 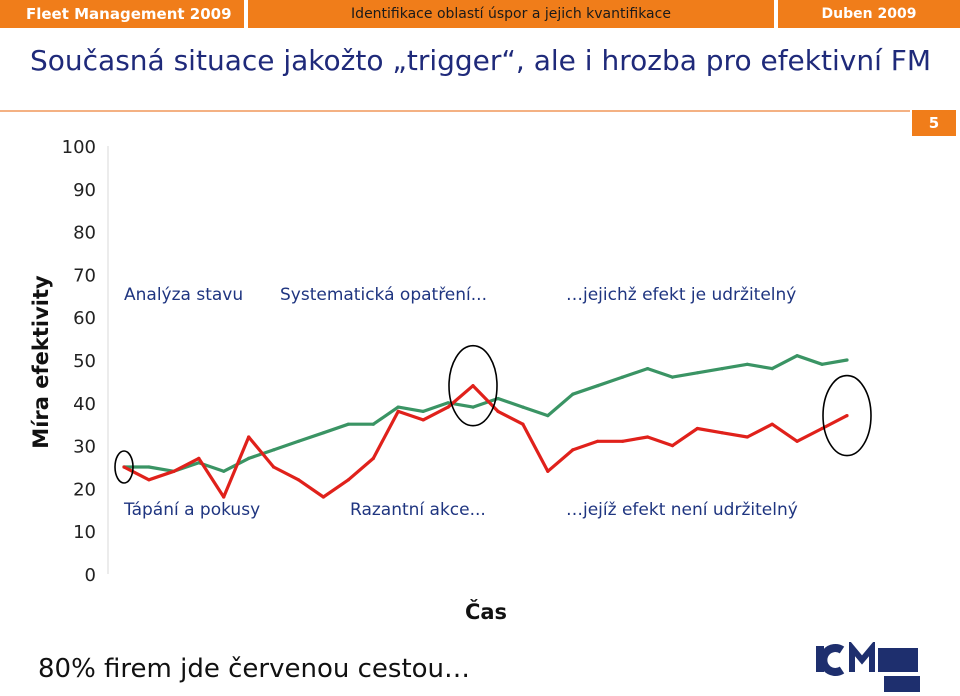 What do you see at coordinates (84, 489) in the screenshot?
I see `y-tick-label: 20` at bounding box center [84, 489].